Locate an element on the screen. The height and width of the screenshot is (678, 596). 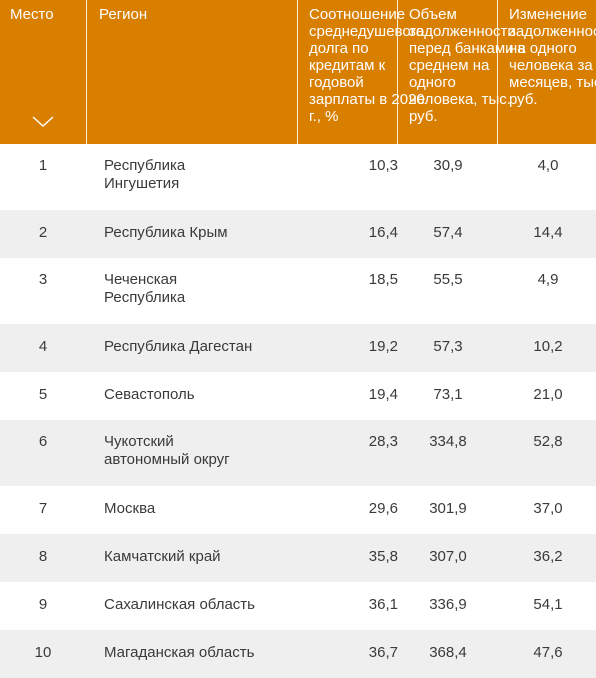
cell-ratio: 19,2 is located at coordinates (348, 347).